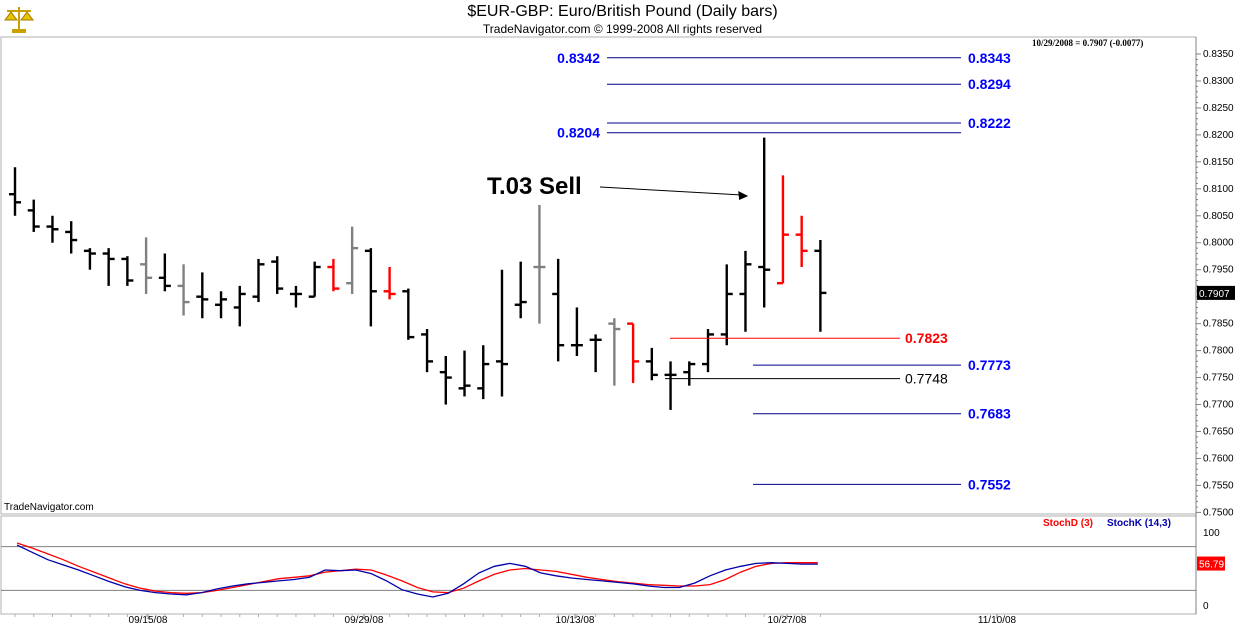 The image size is (1245, 631). I want to click on signal-annotation: T.03 Sell, so click(534, 186).